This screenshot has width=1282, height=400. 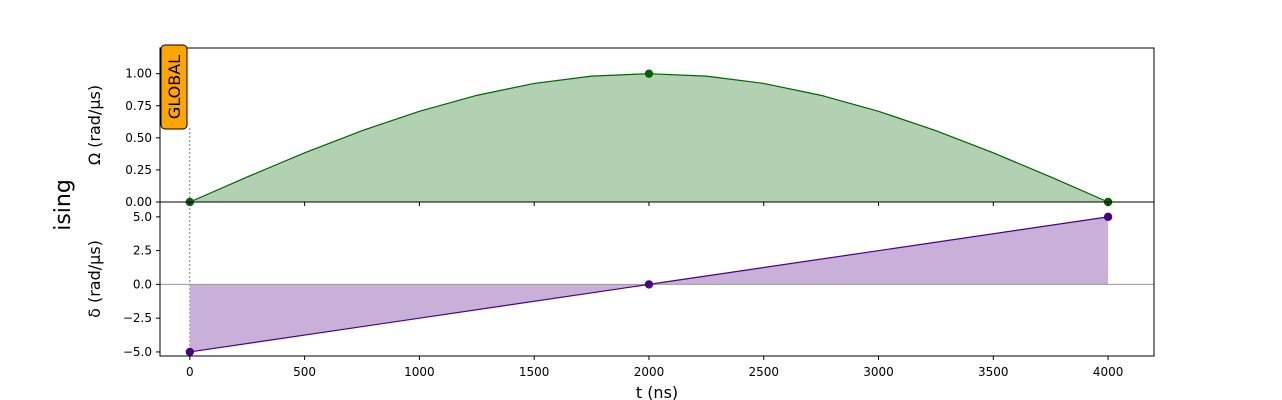 I want to click on y-tick-label: 0.25, so click(x=138, y=170).